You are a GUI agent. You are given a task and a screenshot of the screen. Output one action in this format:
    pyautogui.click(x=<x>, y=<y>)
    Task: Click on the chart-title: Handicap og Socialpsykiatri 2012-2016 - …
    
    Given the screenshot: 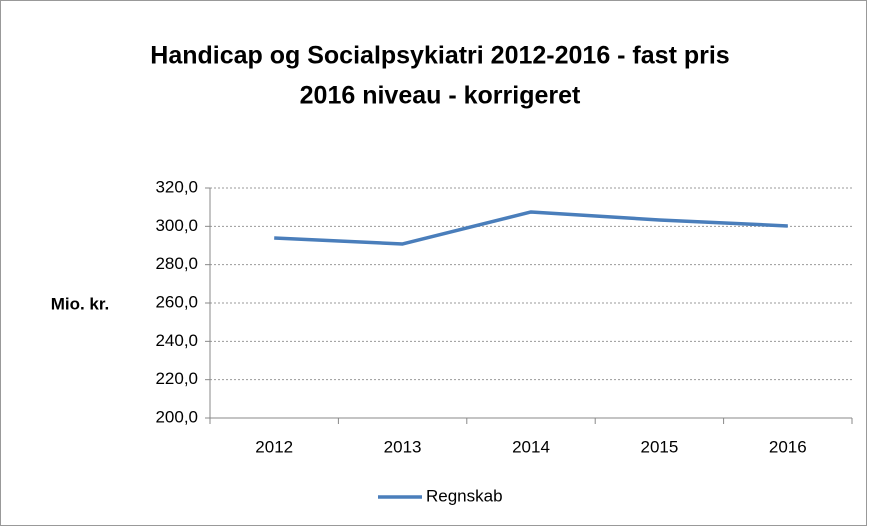 What is the action you would take?
    pyautogui.click(x=439, y=56)
    